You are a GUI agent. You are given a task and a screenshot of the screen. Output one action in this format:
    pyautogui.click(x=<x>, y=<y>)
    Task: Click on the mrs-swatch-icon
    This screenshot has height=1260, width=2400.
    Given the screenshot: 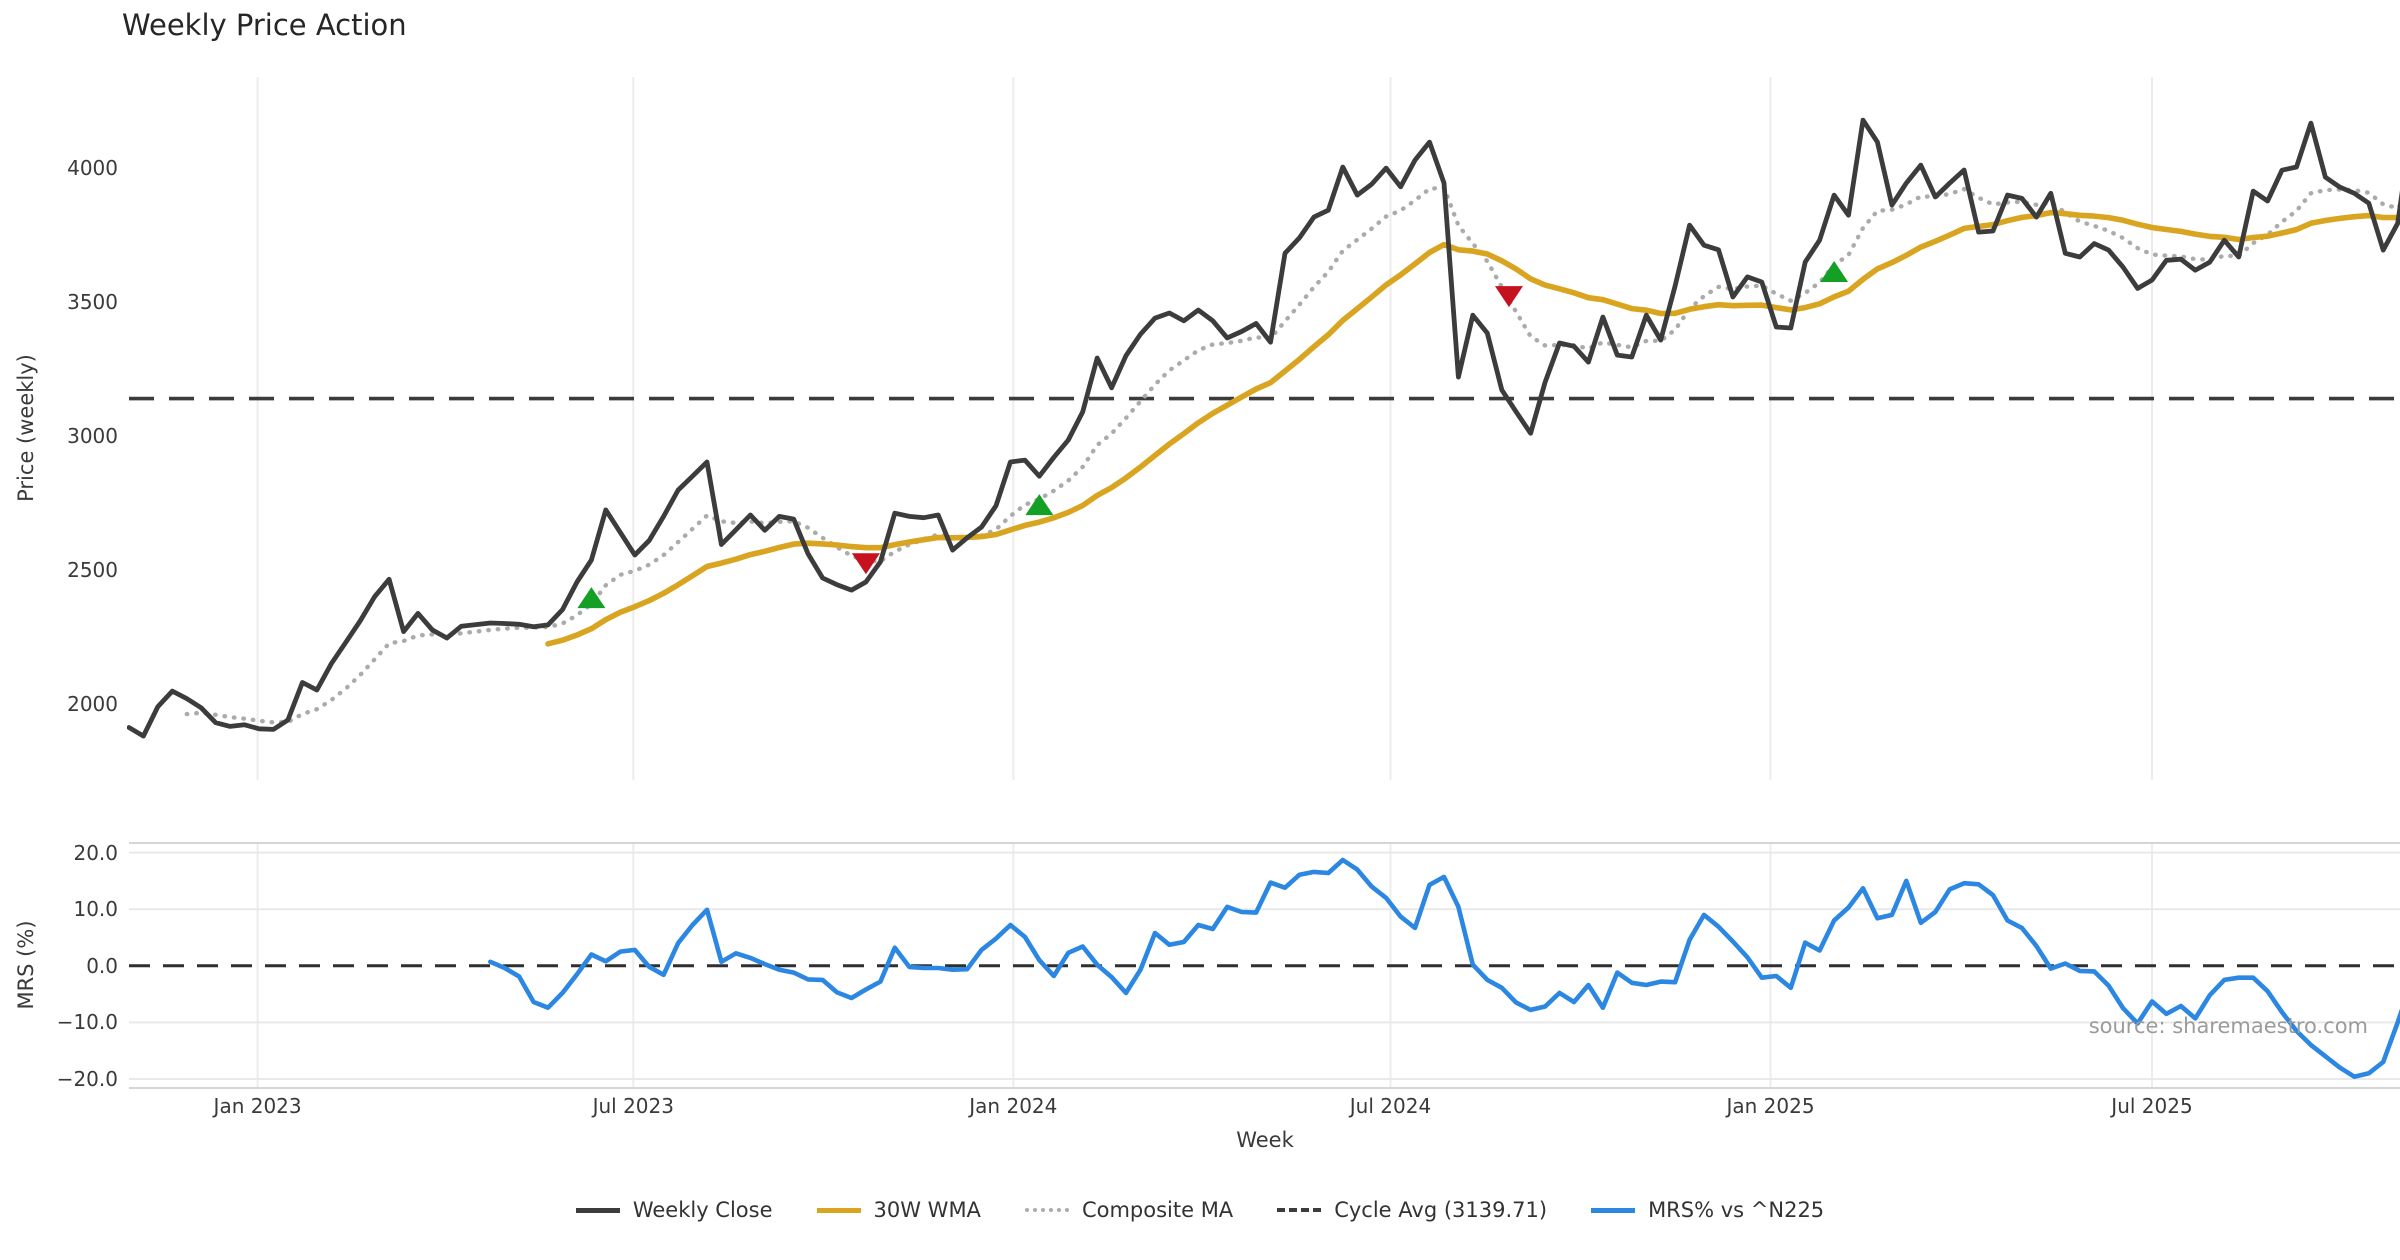 What is the action you would take?
    pyautogui.click(x=1613, y=1210)
    